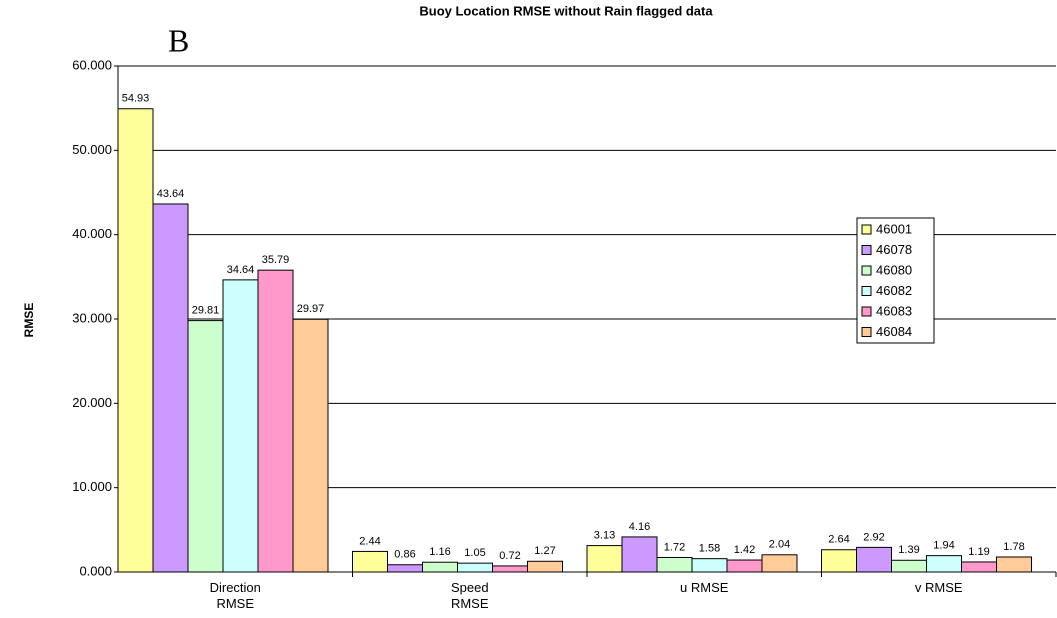  Describe the element at coordinates (894, 228) in the screenshot. I see `legend-label: 46001` at that location.